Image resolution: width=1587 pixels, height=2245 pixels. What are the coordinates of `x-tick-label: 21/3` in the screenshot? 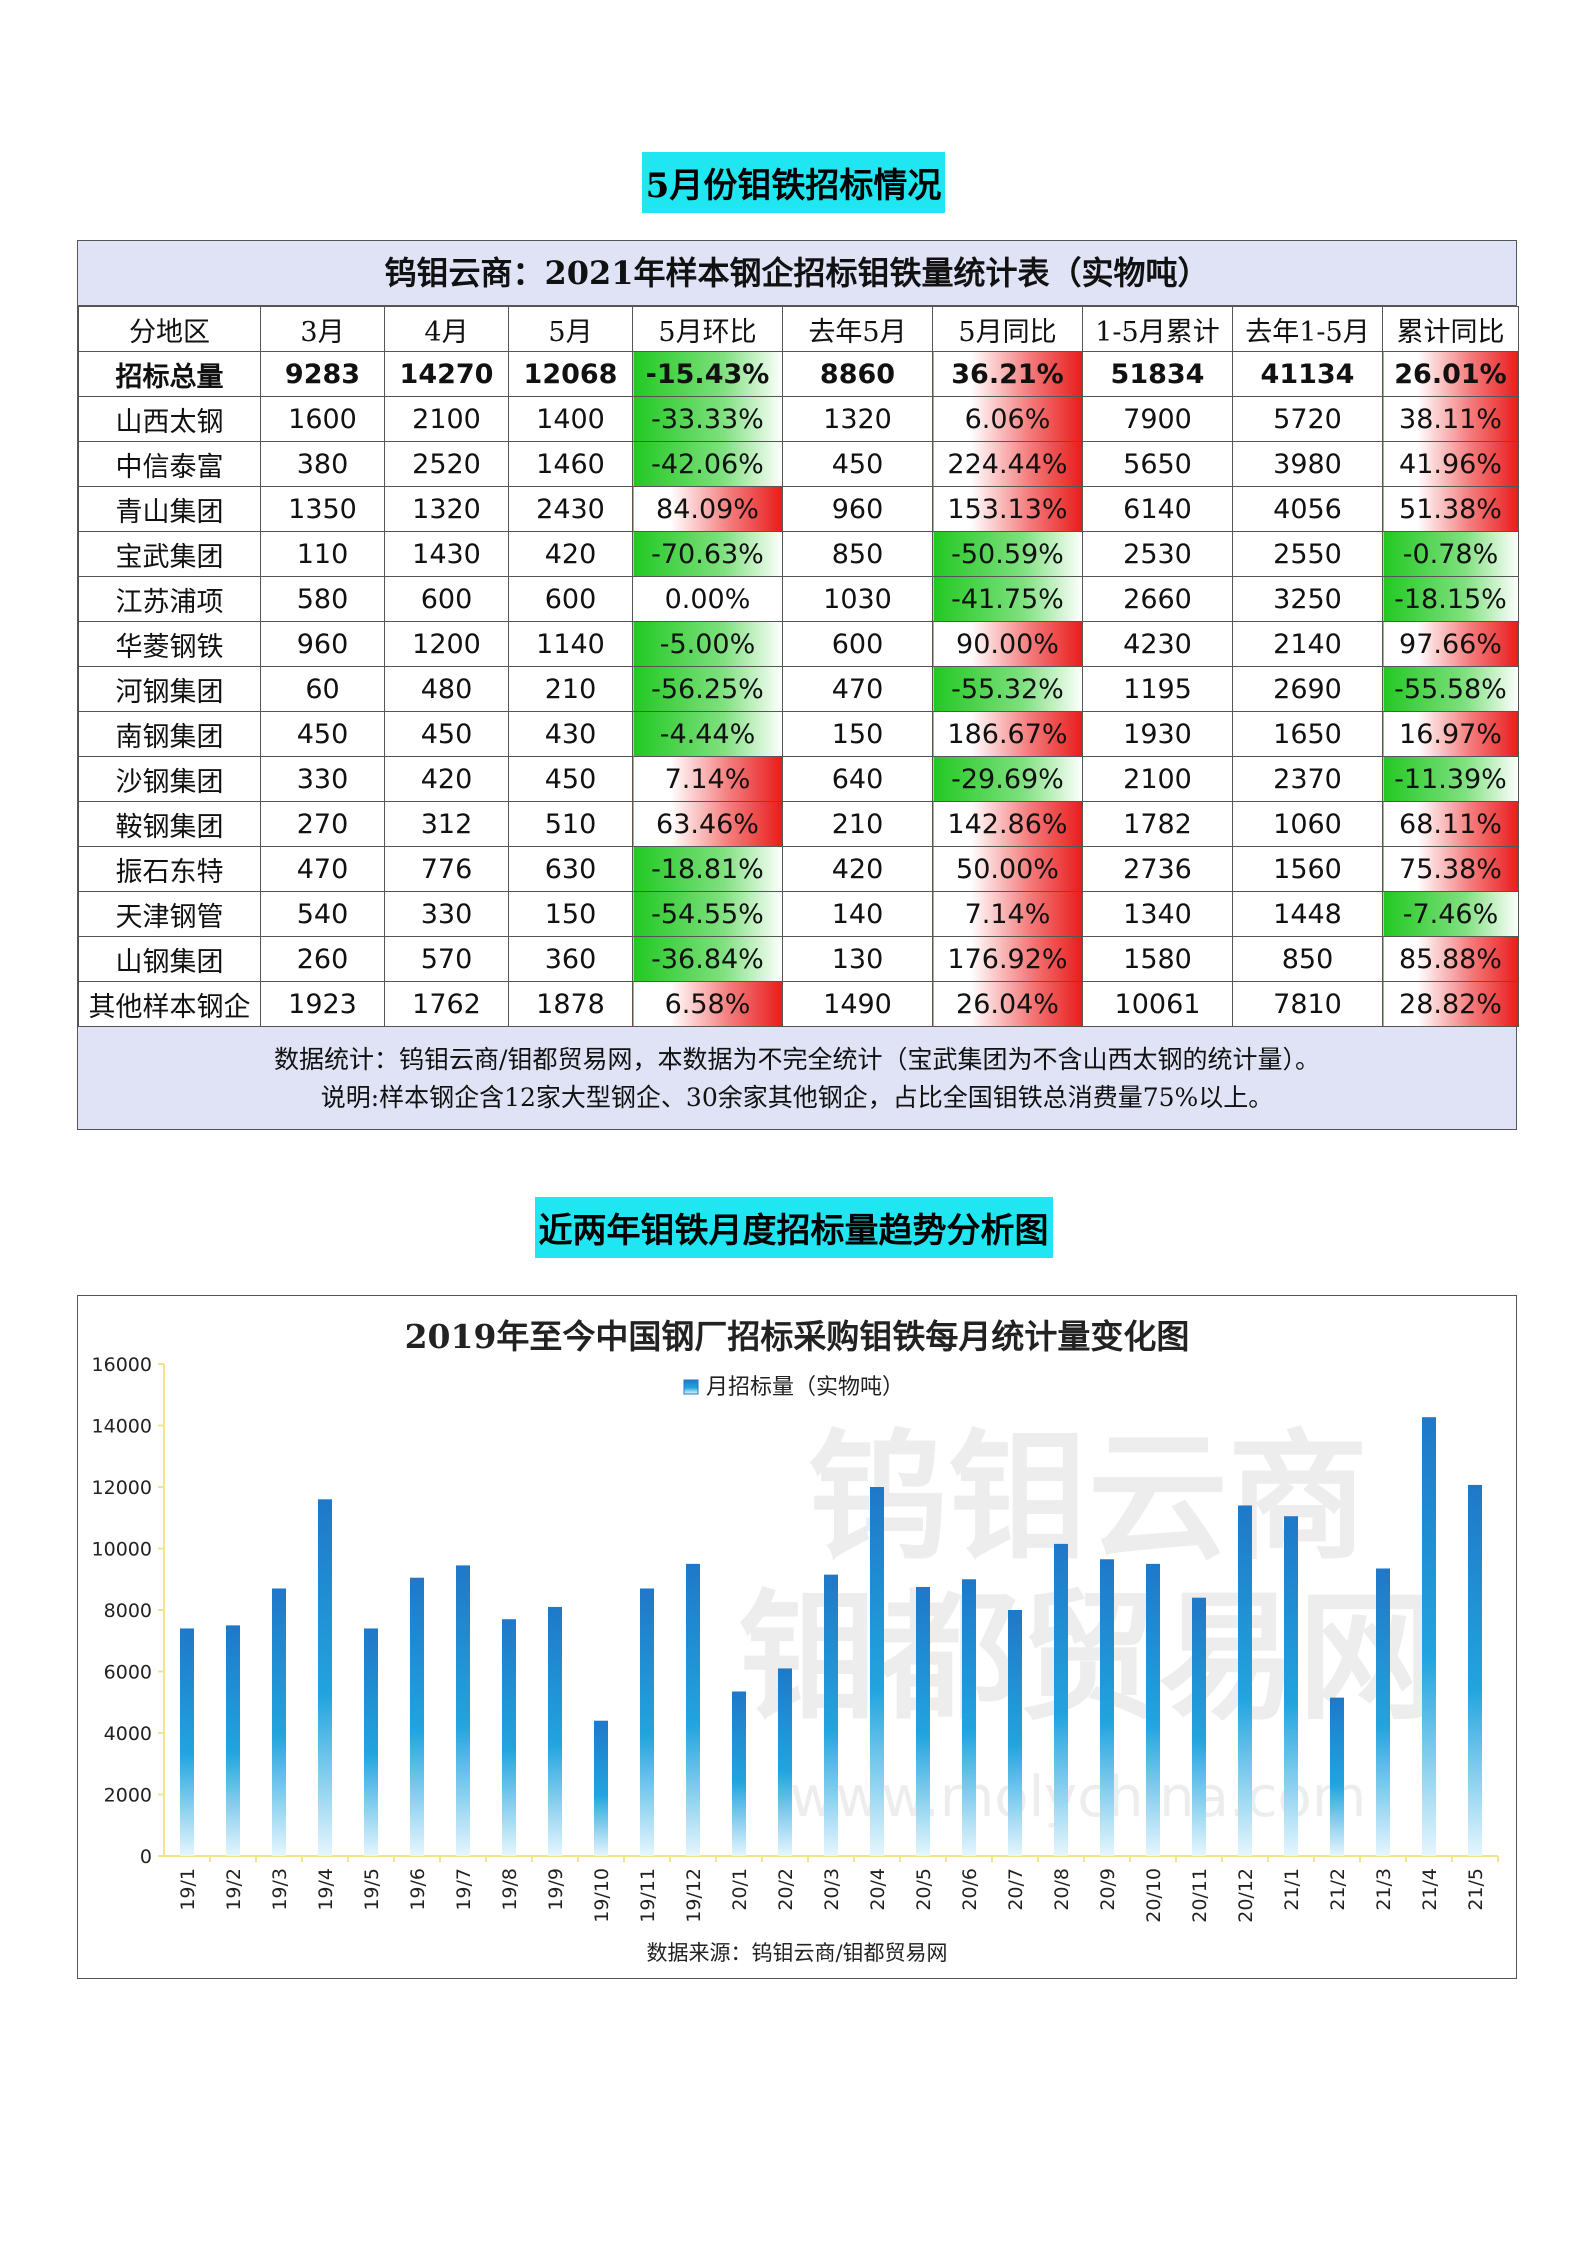 It's located at (1384, 1889).